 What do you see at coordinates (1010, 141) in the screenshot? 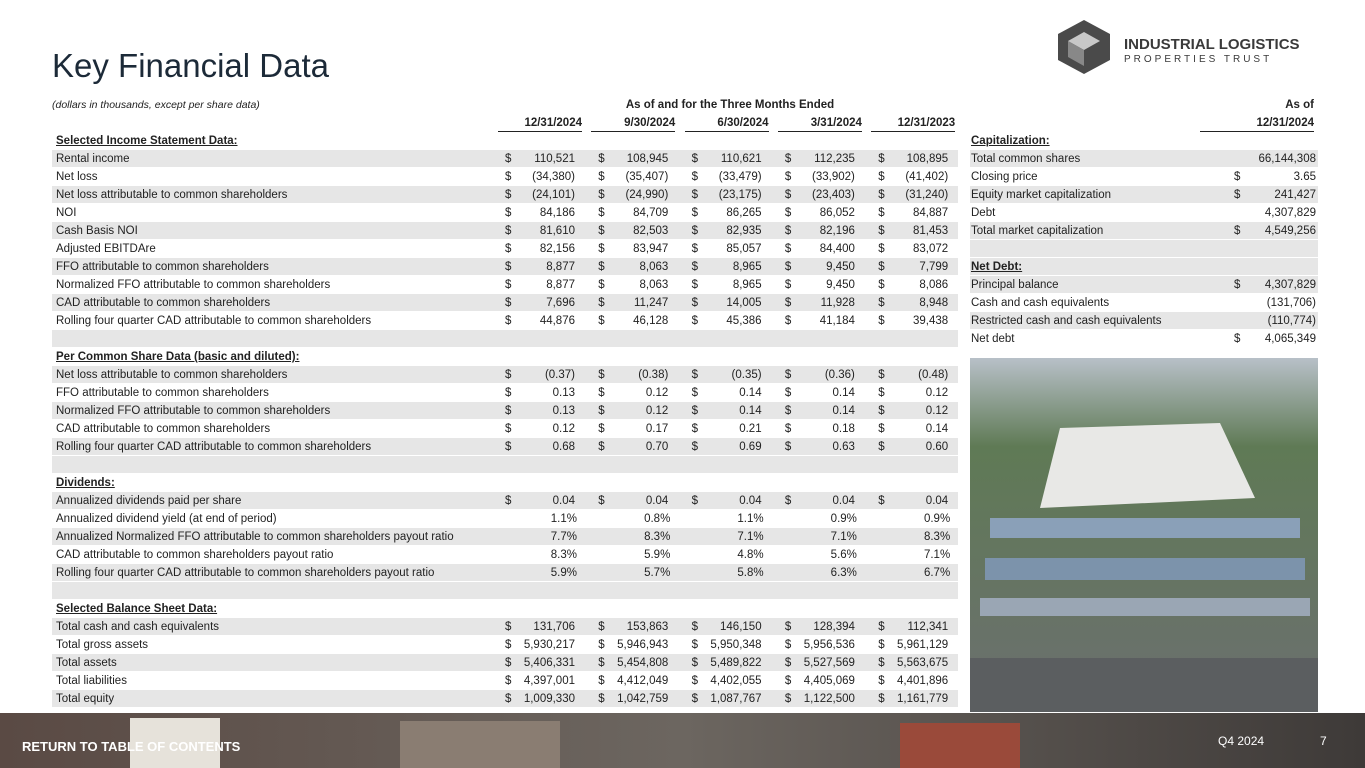
I see `section-title: Capitalization:` at bounding box center [1010, 141].